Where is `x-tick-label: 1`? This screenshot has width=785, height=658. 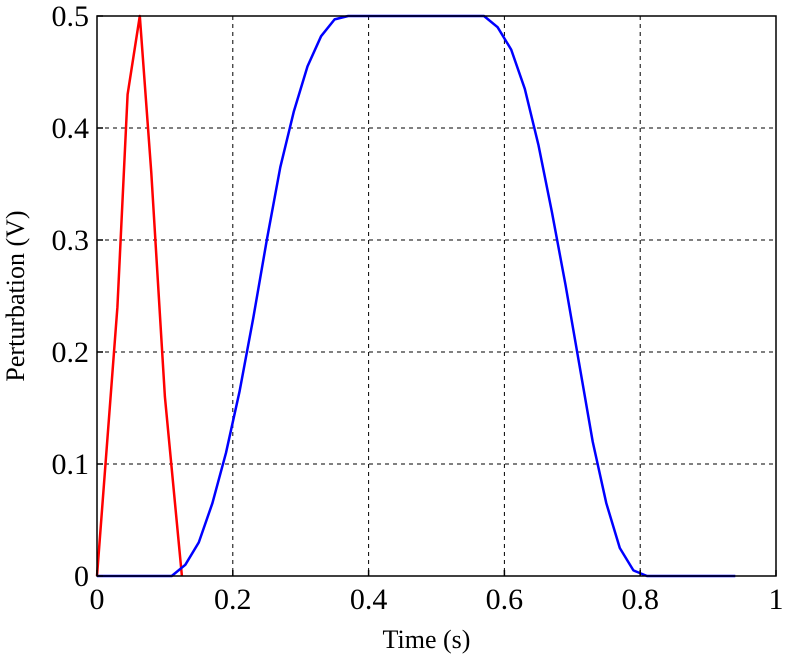
x-tick-label: 1 is located at coordinates (776, 599).